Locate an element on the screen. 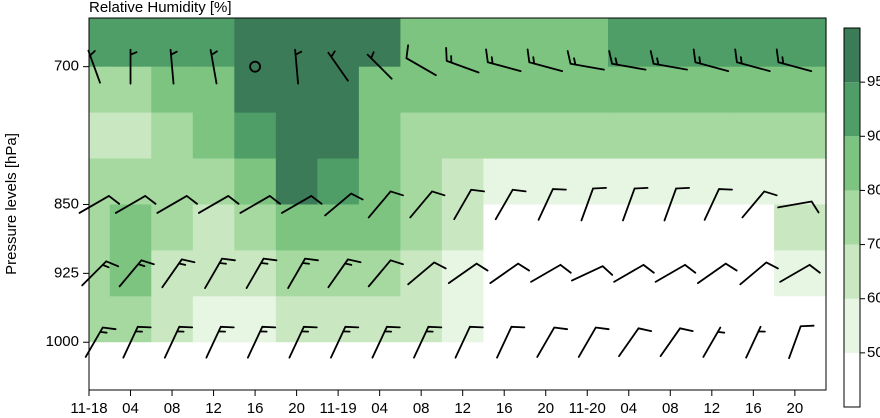 The width and height of the screenshot is (880, 418). x-tick-label: 04 is located at coordinates (379, 408).